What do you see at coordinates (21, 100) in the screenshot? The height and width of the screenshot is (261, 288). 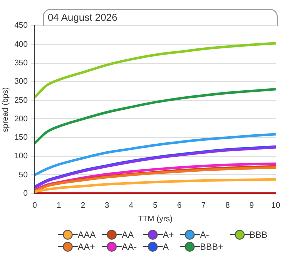 I see `y-tick-label: 250` at bounding box center [21, 100].